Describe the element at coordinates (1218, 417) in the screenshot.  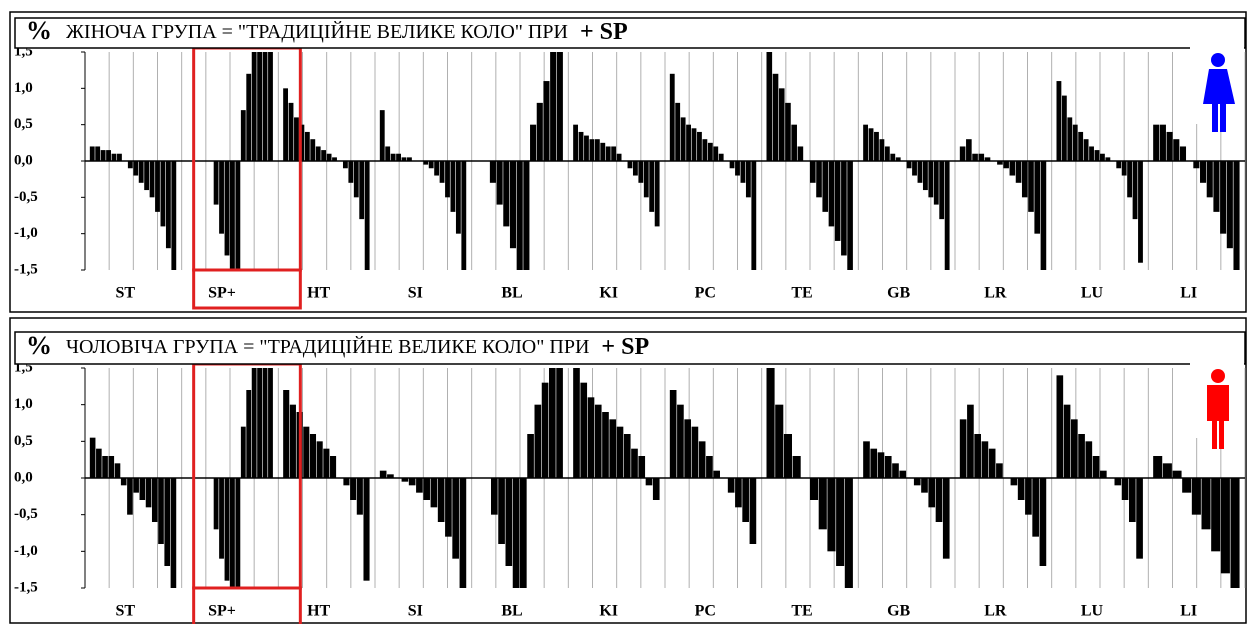
I see `icon-body` at that location.